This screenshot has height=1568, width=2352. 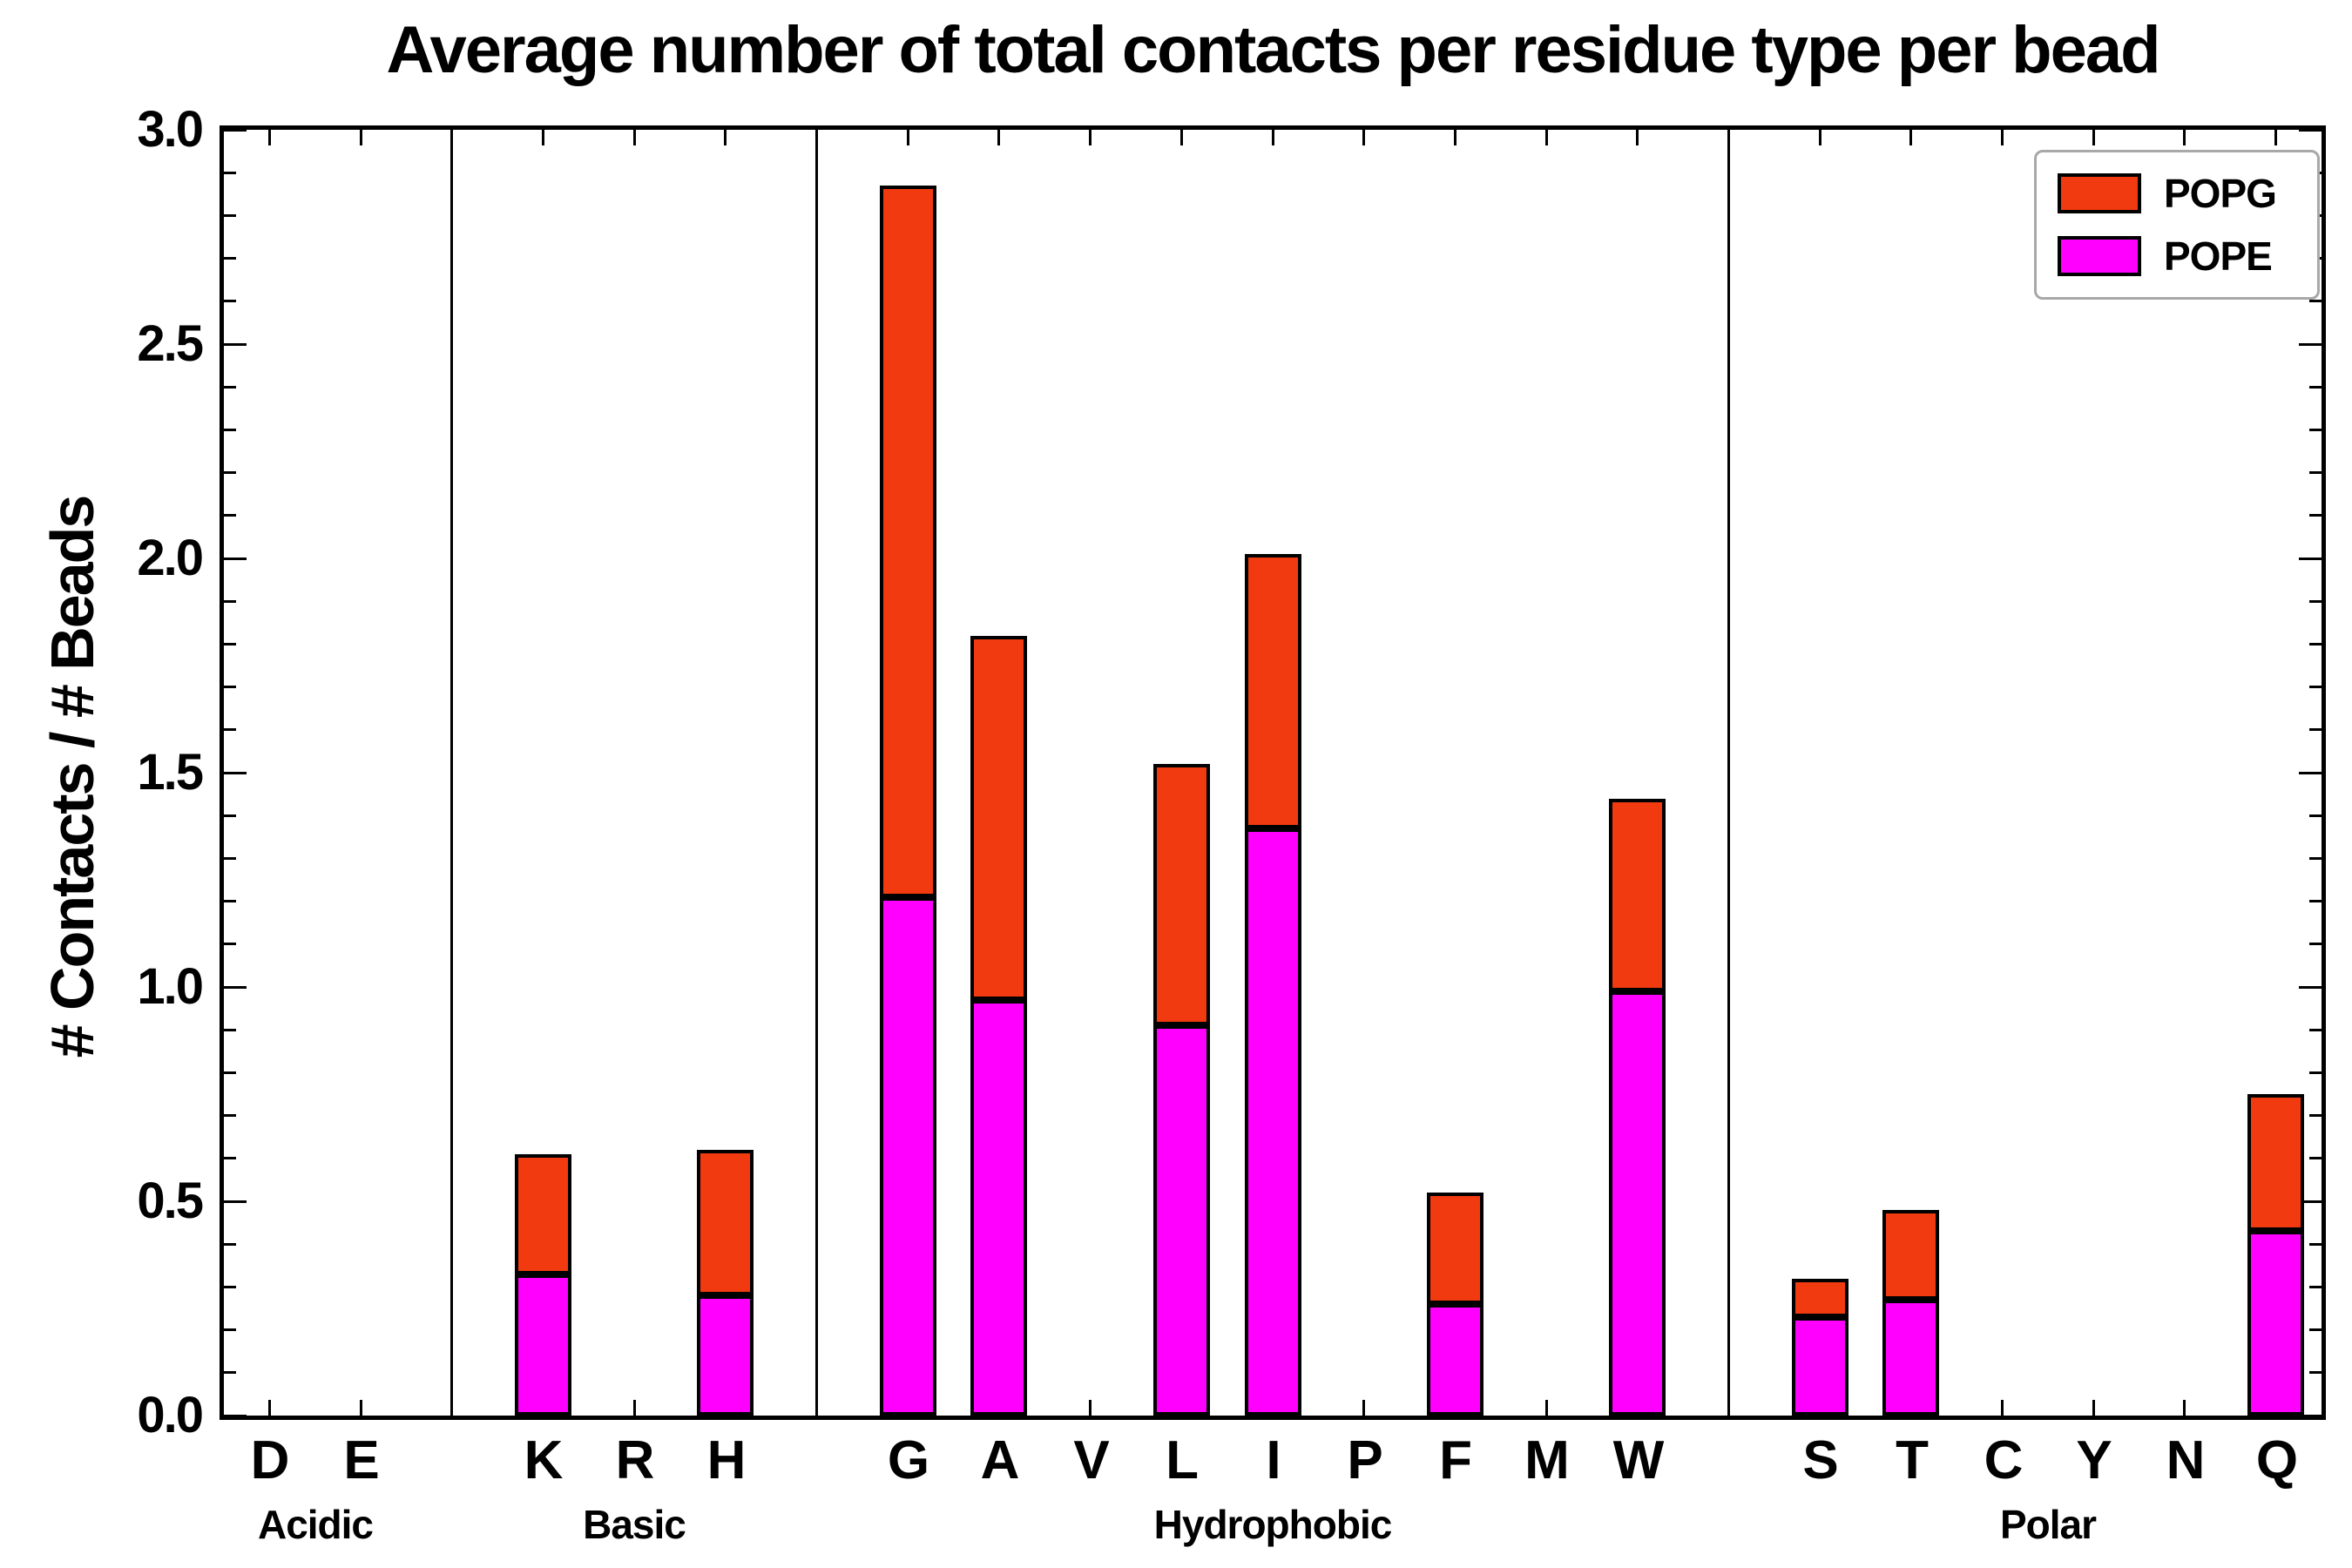 I want to click on group-label-acidic: Acidic, so click(x=315, y=1525).